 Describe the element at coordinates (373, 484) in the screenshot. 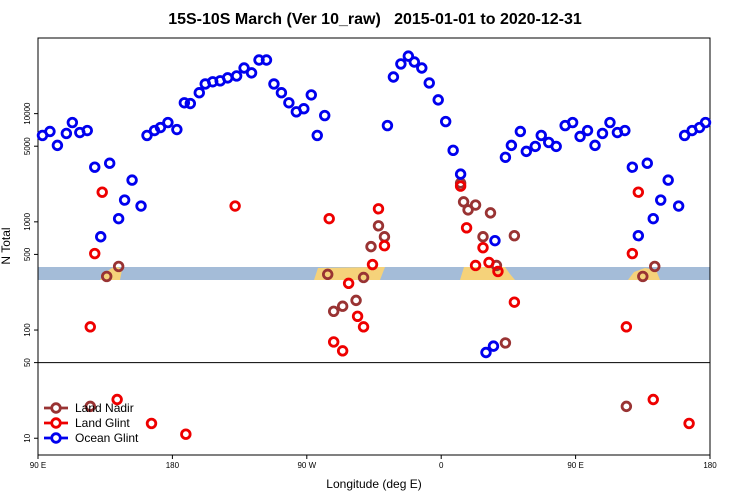

I see `x-axis-label: Longitude (deg E)` at that location.